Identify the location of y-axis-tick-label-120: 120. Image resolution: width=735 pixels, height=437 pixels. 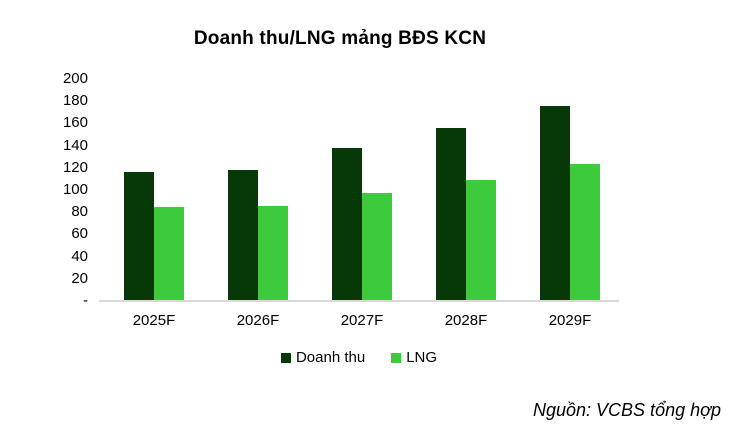
(75, 167).